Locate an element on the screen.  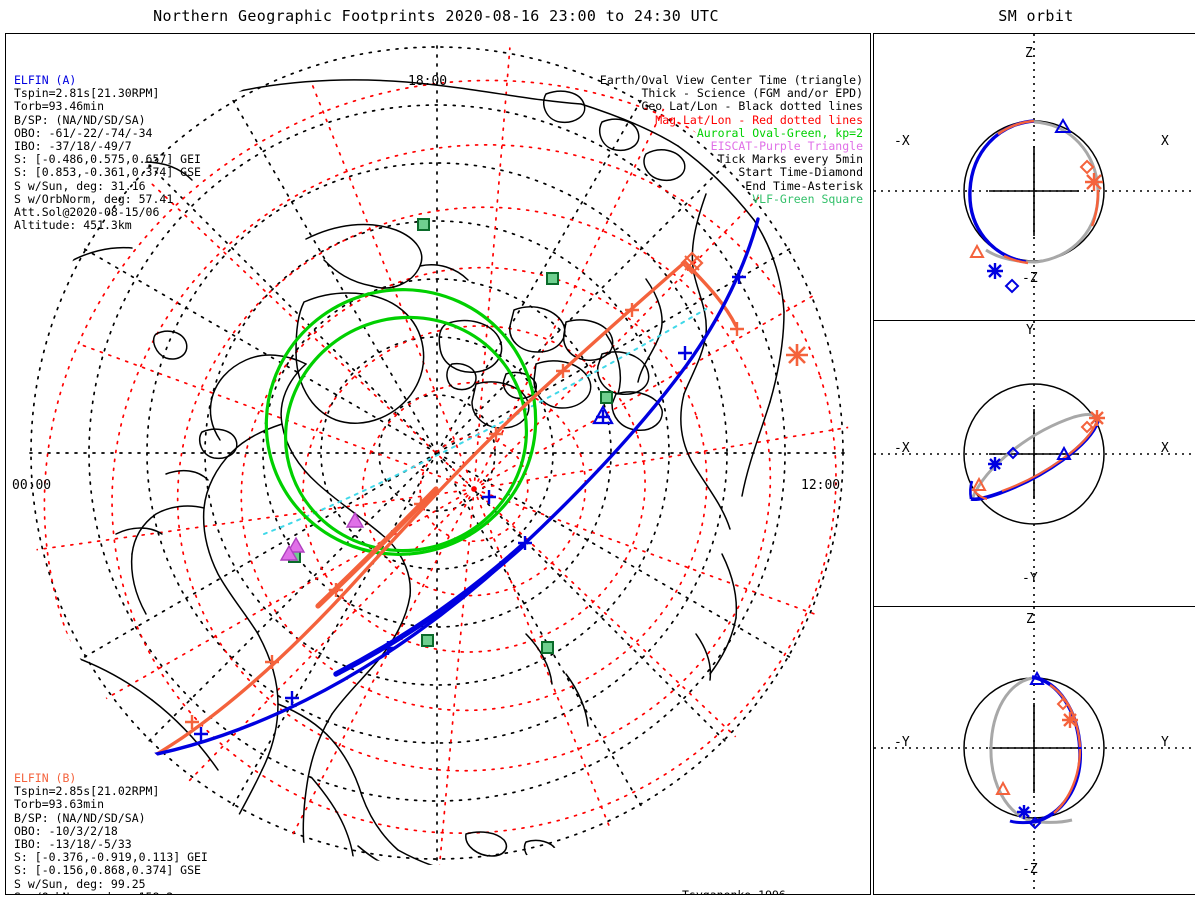
field-model-label: Tsyganenko-1996 is located at coordinates (734, 891).